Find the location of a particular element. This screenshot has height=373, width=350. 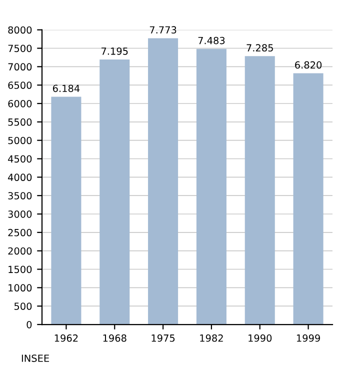

x-tick-label: 1999 is located at coordinates (308, 338).